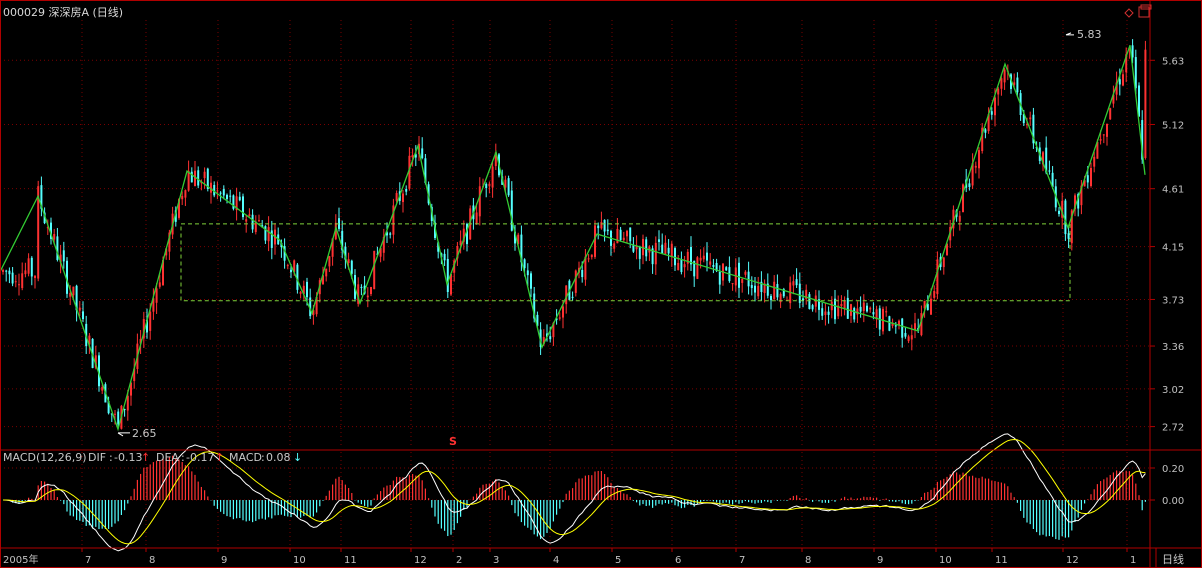 This screenshot has width=1202, height=568. I want to click on month-tick-label: 12, so click(1072, 560).